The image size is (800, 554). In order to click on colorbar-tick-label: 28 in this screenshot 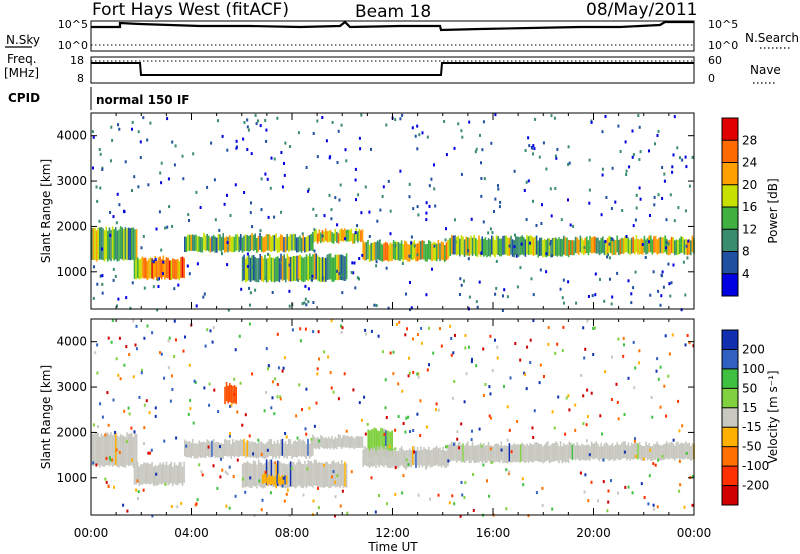, I will do `click(749, 140)`.